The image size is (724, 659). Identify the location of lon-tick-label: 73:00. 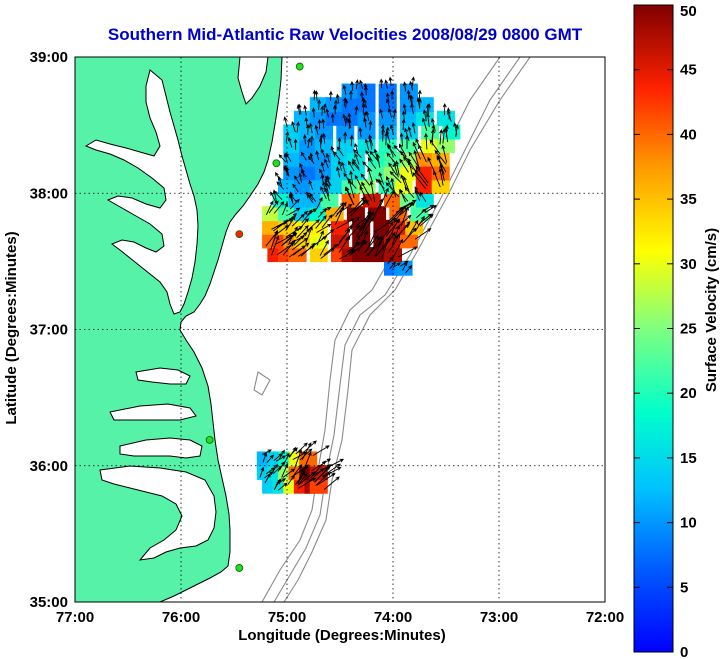
(499, 617).